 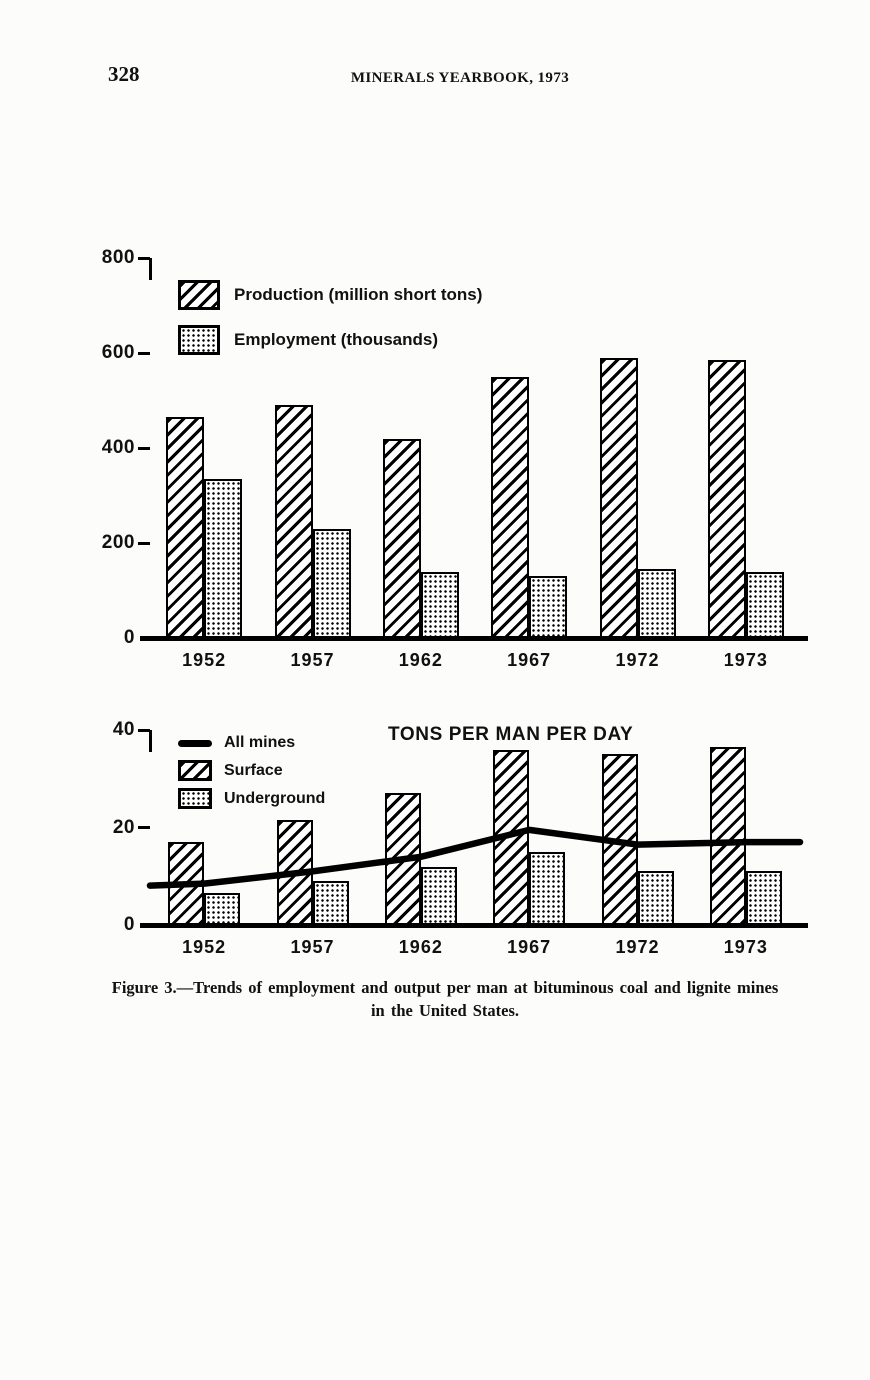 What do you see at coordinates (619, 839) in the screenshot?
I see `bar-surface-1972` at bounding box center [619, 839].